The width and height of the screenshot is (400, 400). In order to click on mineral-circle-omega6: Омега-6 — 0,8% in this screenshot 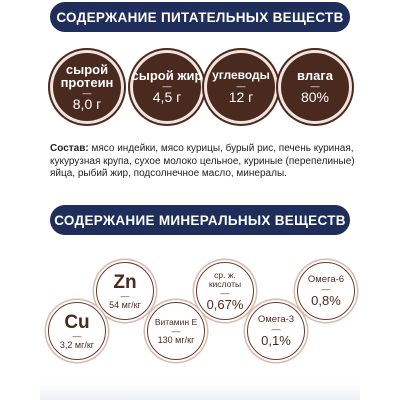, I will do `click(326, 291)`.